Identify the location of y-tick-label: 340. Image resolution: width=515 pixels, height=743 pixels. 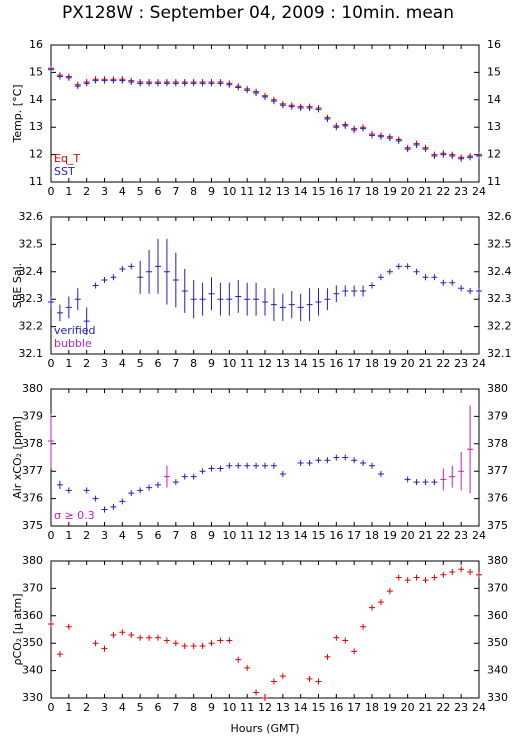
(32, 670).